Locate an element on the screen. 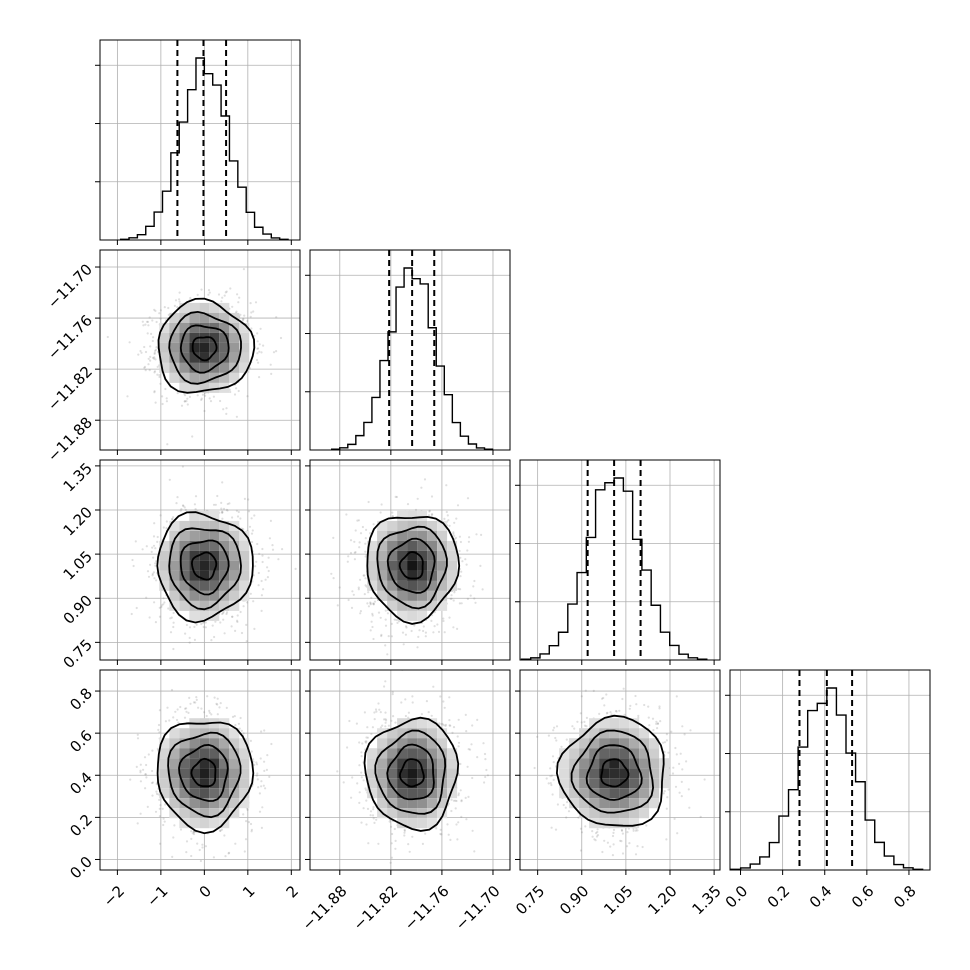  y-tick-label: 1.05 is located at coordinates (78, 565).